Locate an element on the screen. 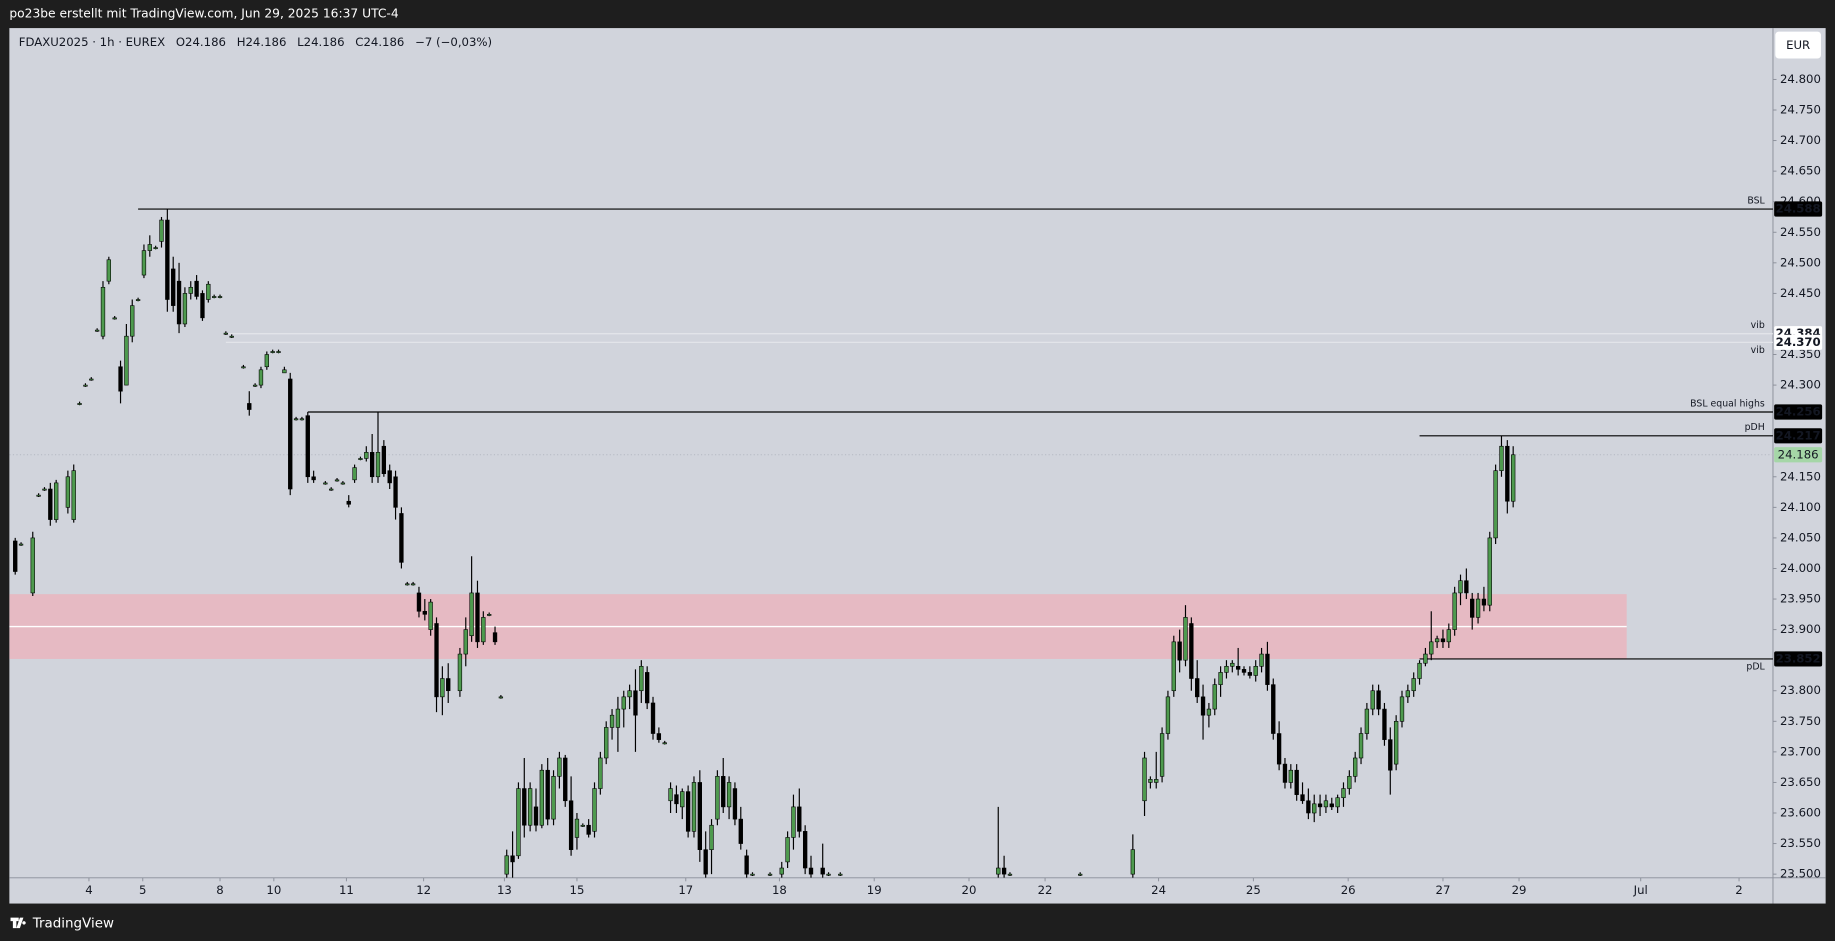  x-tick-label: 8 is located at coordinates (219, 890).